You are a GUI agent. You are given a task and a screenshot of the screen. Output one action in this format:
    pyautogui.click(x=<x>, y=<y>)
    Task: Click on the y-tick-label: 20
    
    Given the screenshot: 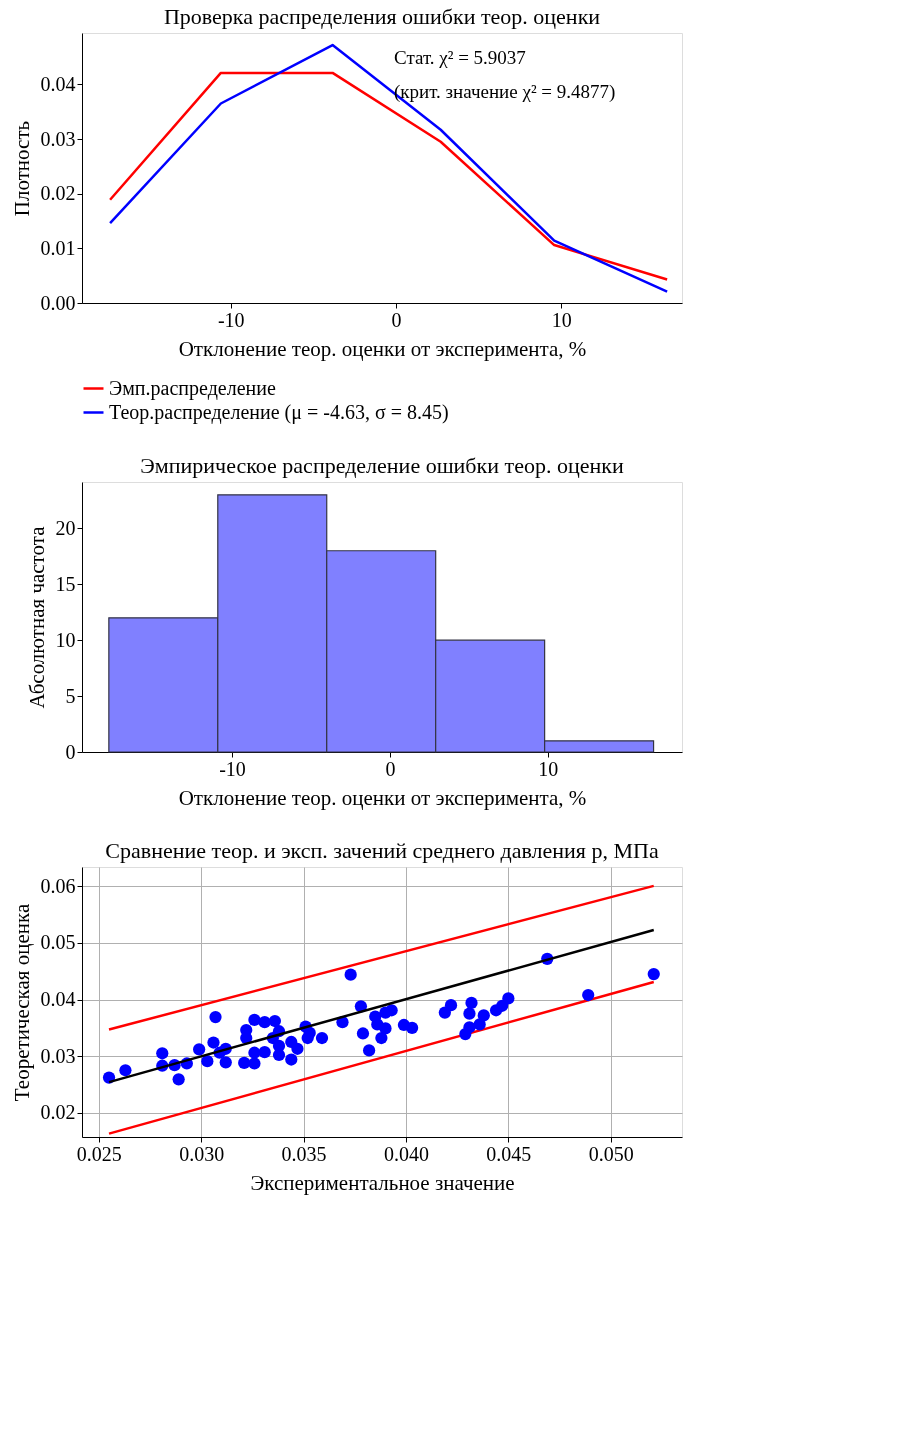 What is the action you would take?
    pyautogui.click(x=65, y=527)
    